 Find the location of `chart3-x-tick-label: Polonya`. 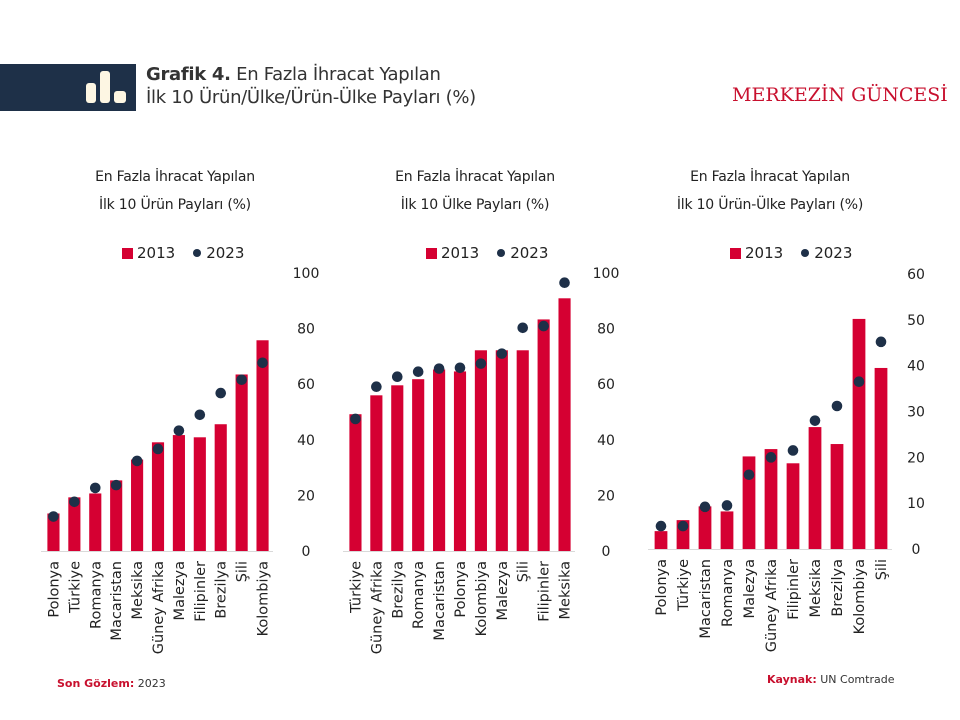

chart3-x-tick-label: Polonya is located at coordinates (662, 587).